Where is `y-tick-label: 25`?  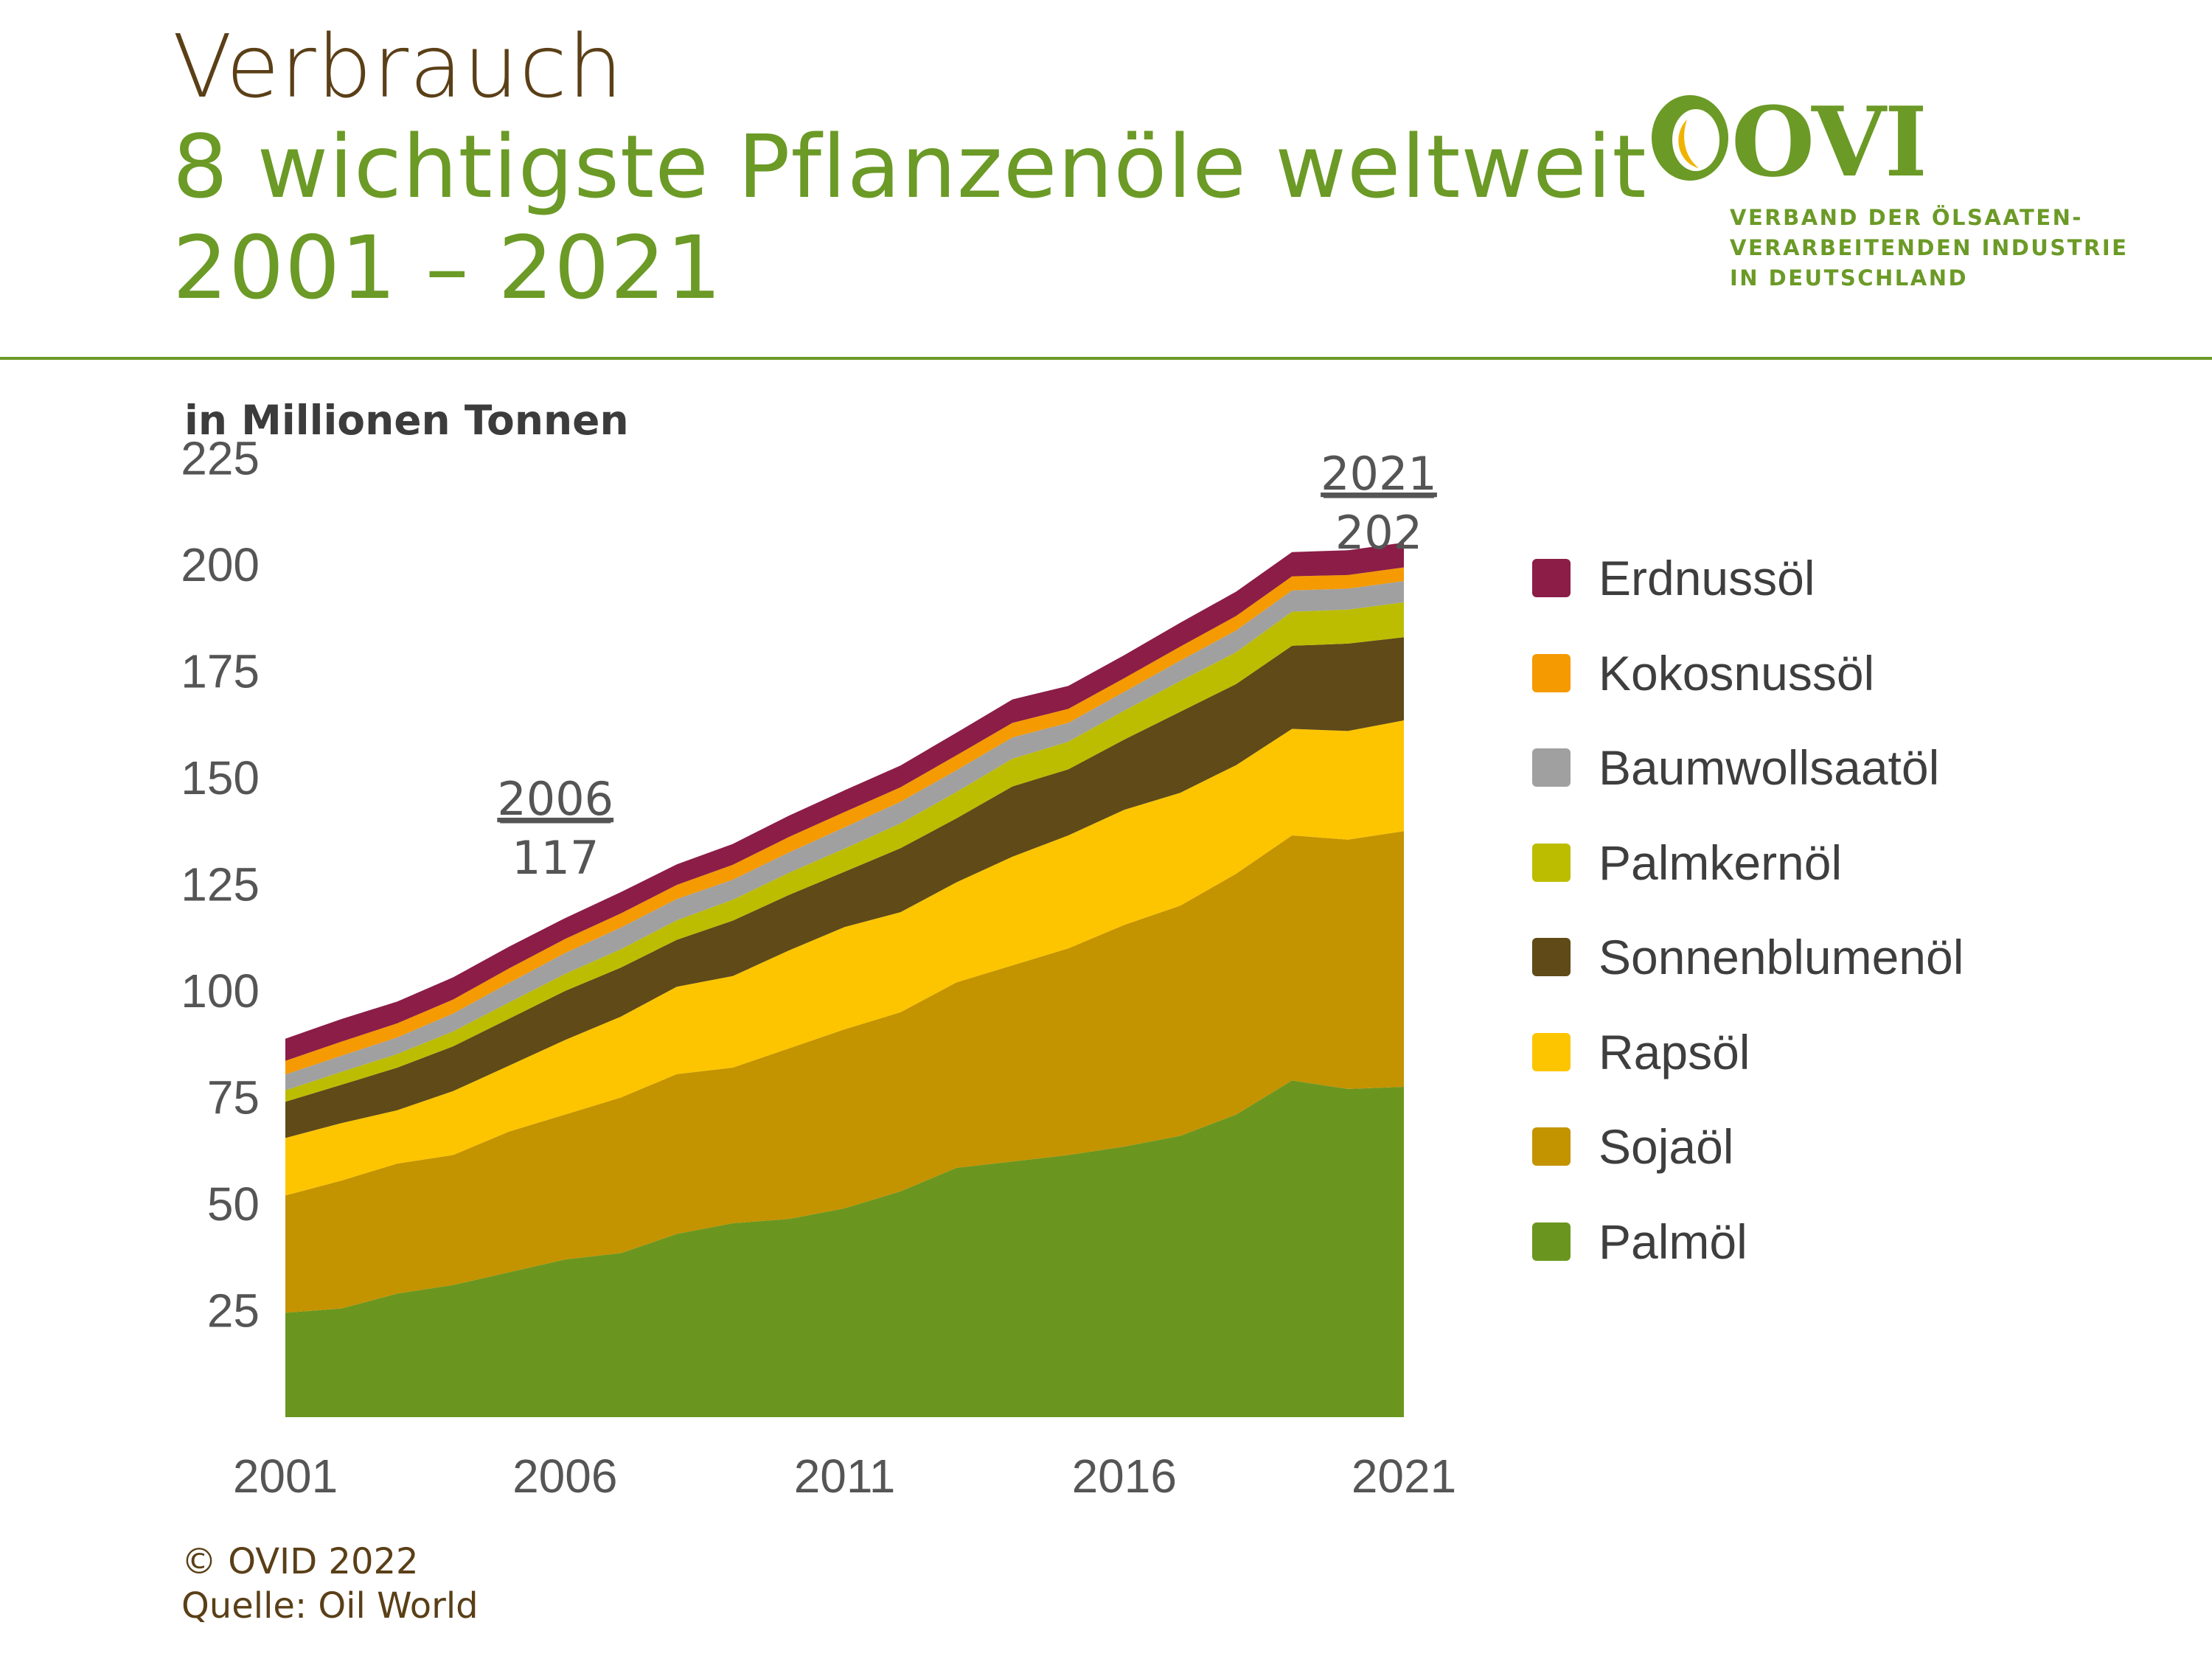 y-tick-label: 25 is located at coordinates (233, 1311).